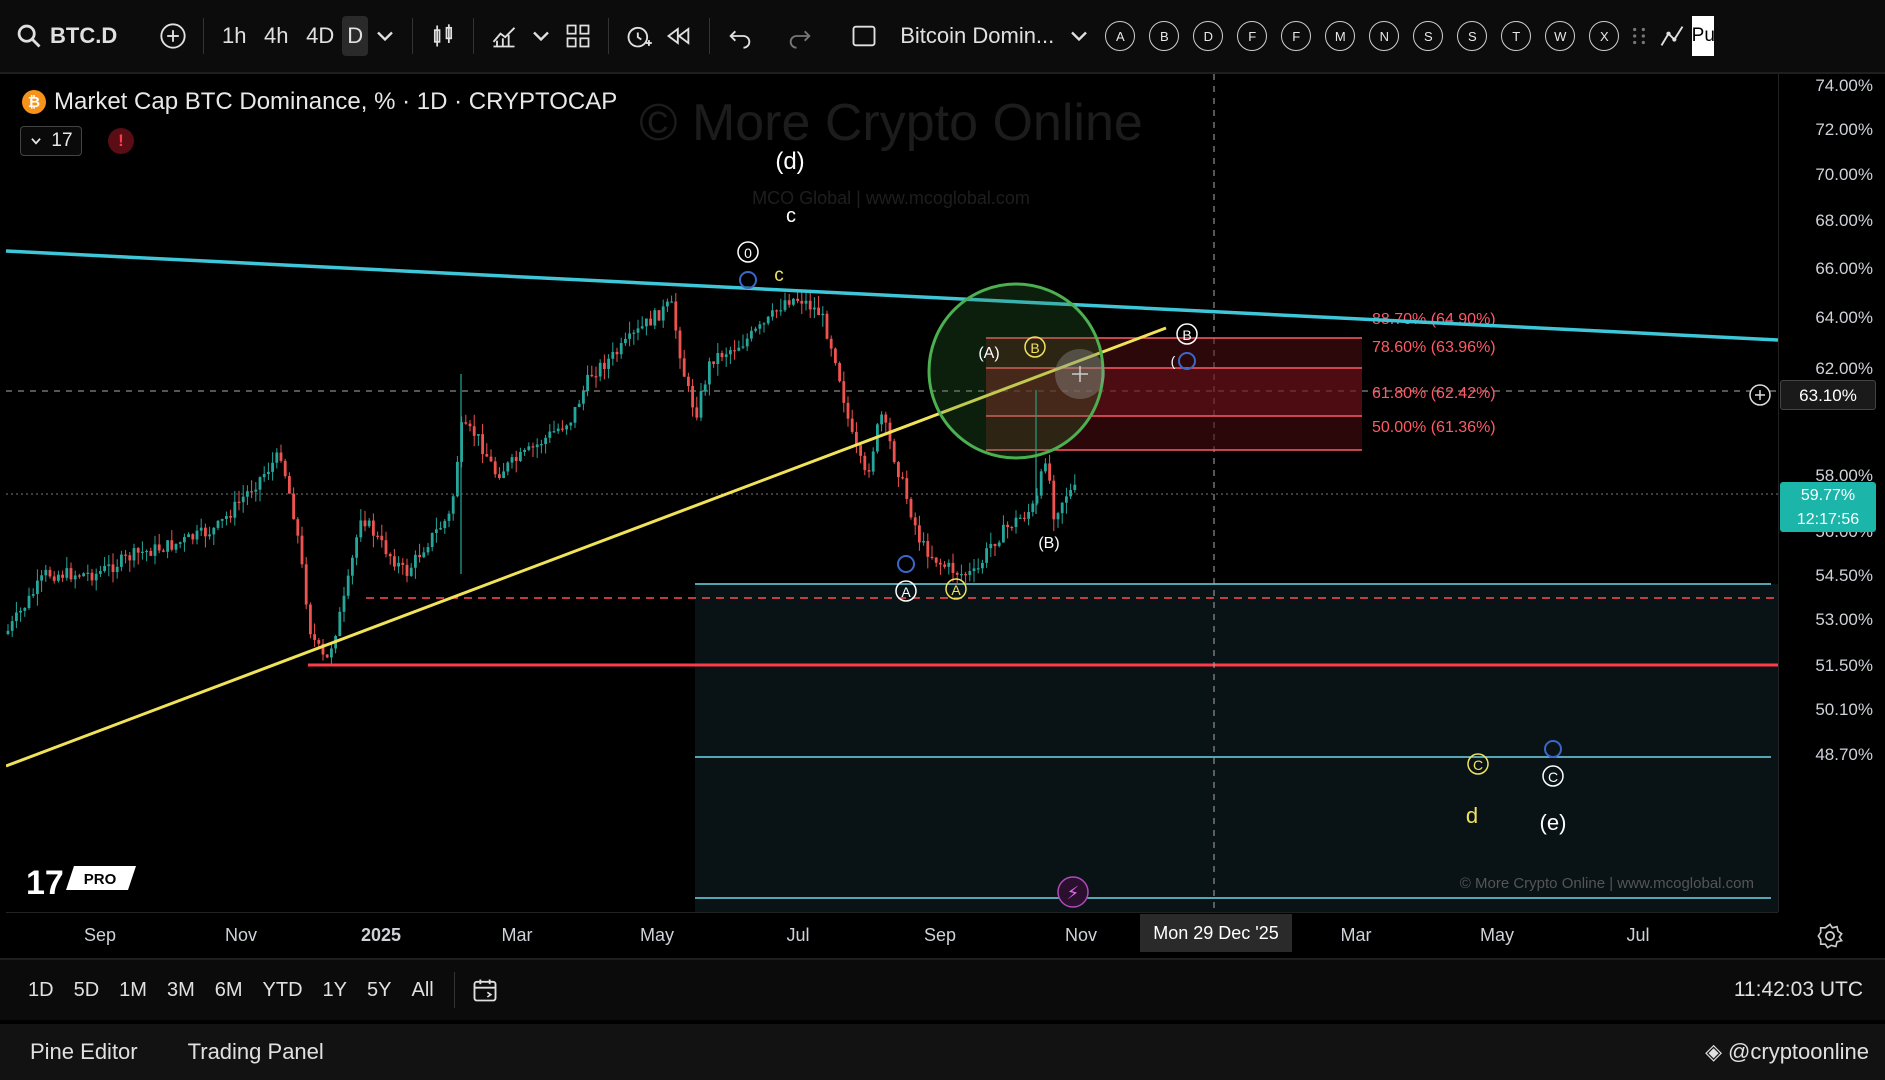 The height and width of the screenshot is (1080, 1885). Describe the element at coordinates (276, 35) in the screenshot. I see `timeframe-4h: 4h` at that location.